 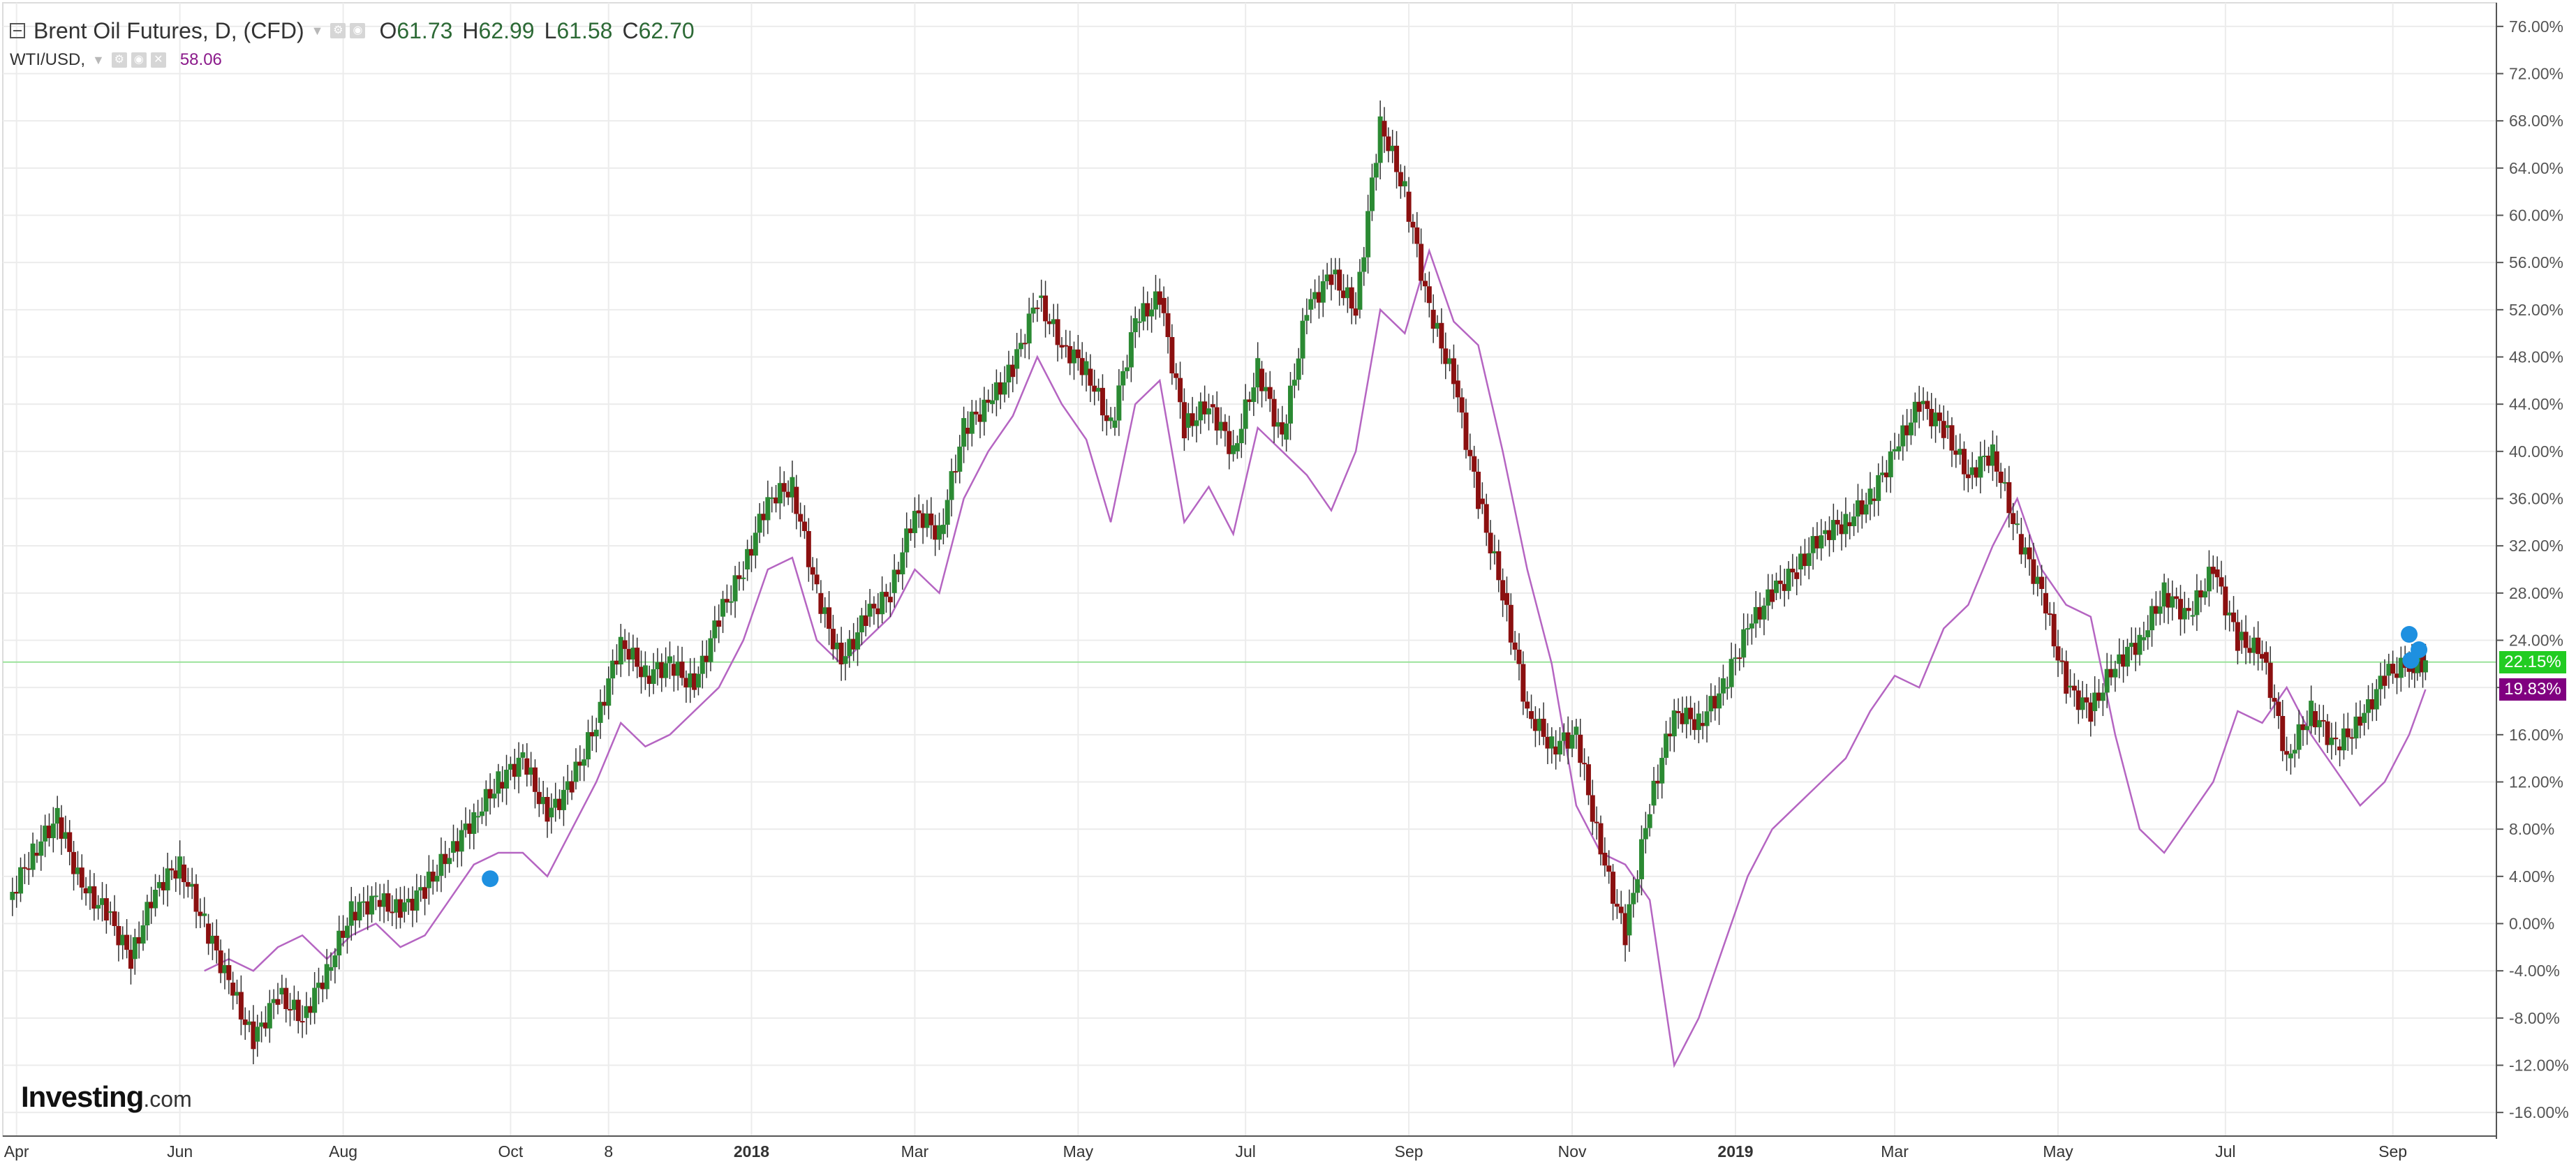 What do you see at coordinates (352, 60) in the screenshot?
I see `compare-series-legend: WTI/USD, ▼ ⚙ ◉ ✕ 58.06` at bounding box center [352, 60].